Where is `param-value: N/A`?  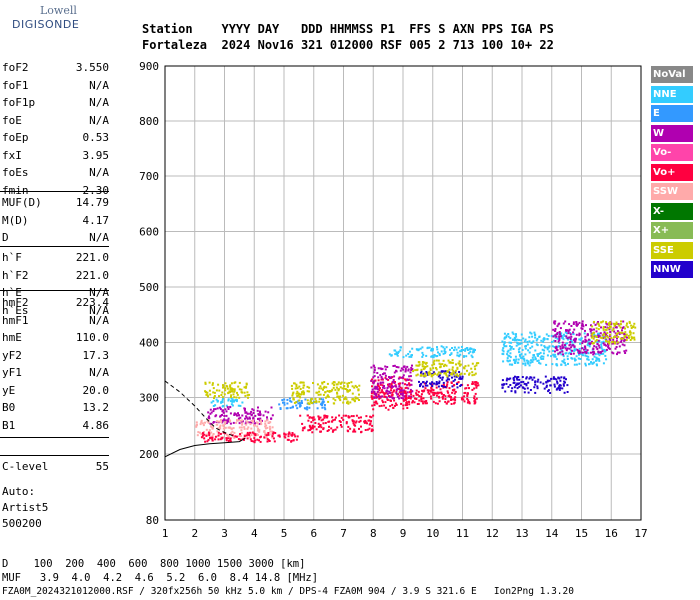
param-value: N/A is located at coordinates (99, 292).